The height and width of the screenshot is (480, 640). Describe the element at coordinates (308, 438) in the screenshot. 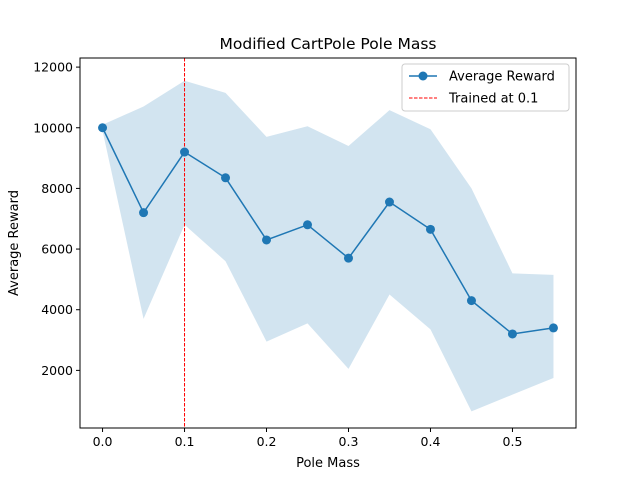

I see `x-axis: 0.0 0.1 0.2 0.3 0.4 0.5` at that location.